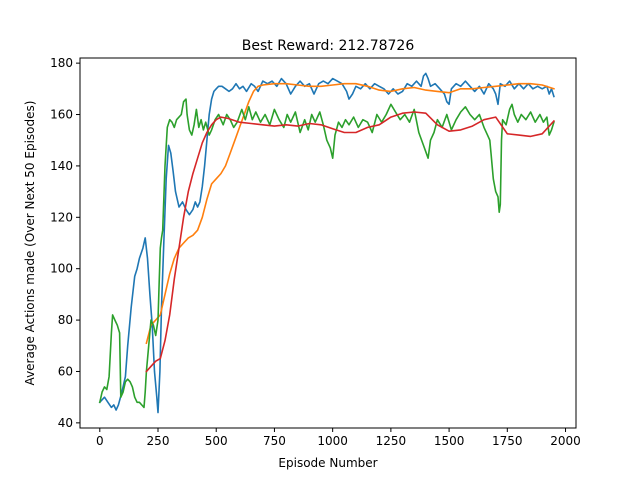 The width and height of the screenshot is (640, 485). What do you see at coordinates (565, 441) in the screenshot?
I see `x-tick-label: 2000` at bounding box center [565, 441].